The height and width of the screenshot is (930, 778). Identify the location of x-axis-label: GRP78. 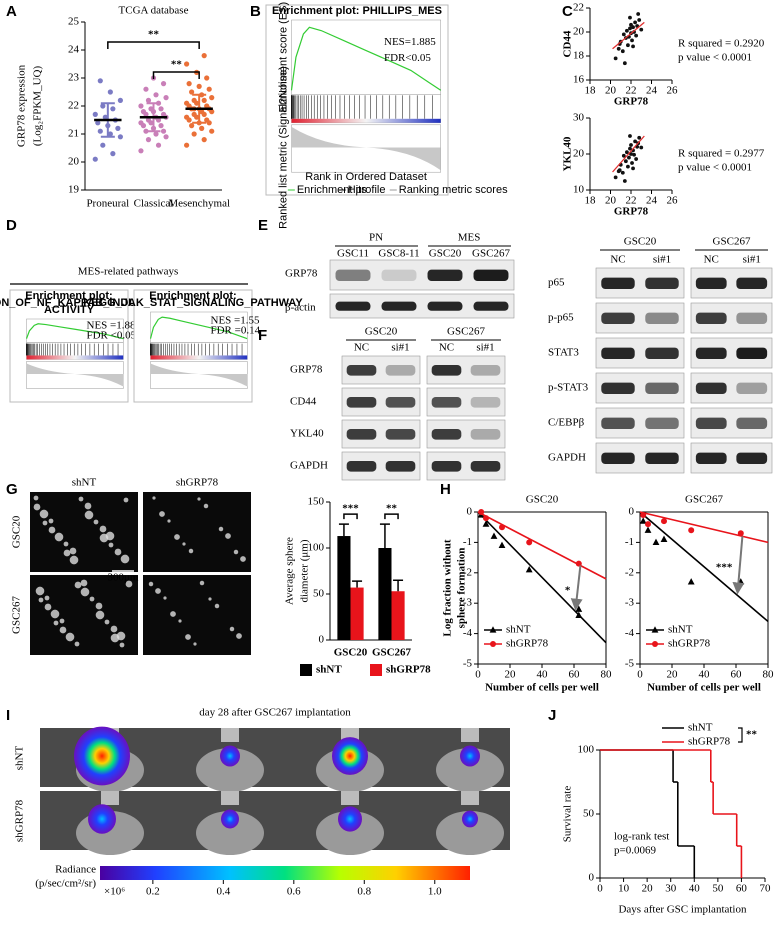
(631, 102).